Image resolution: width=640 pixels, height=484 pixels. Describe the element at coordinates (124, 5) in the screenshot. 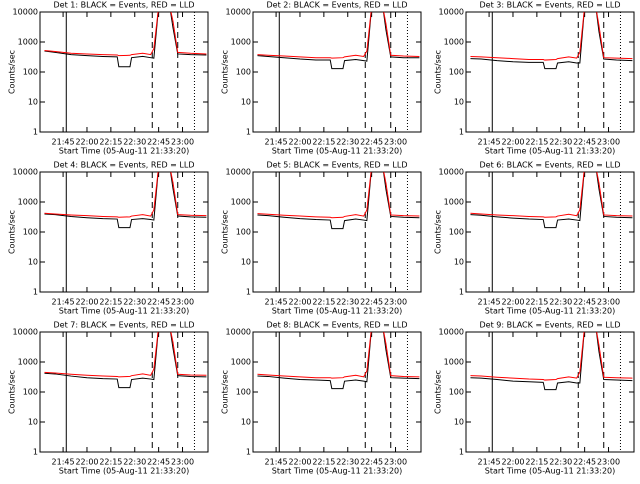

I see `chart-title: Det 1: BLACK = Events, RED = LLD` at that location.